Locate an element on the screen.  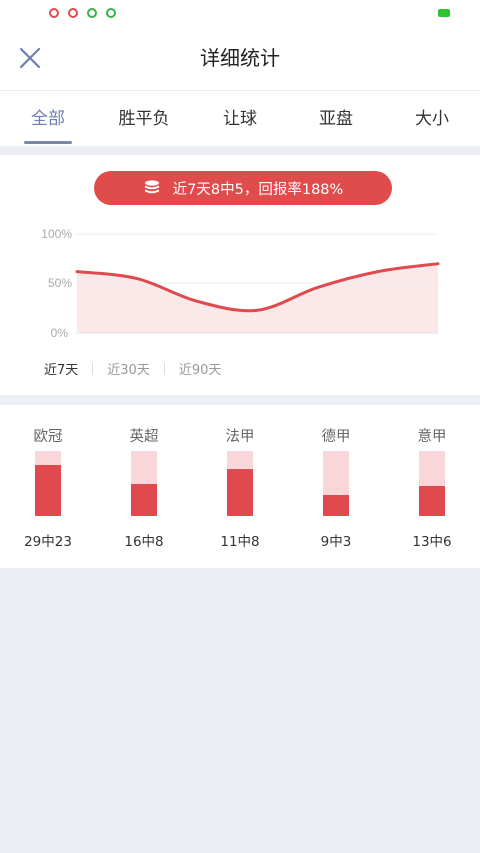
summary-text: 近7天8中5，回报率188% is located at coordinates (258, 189).